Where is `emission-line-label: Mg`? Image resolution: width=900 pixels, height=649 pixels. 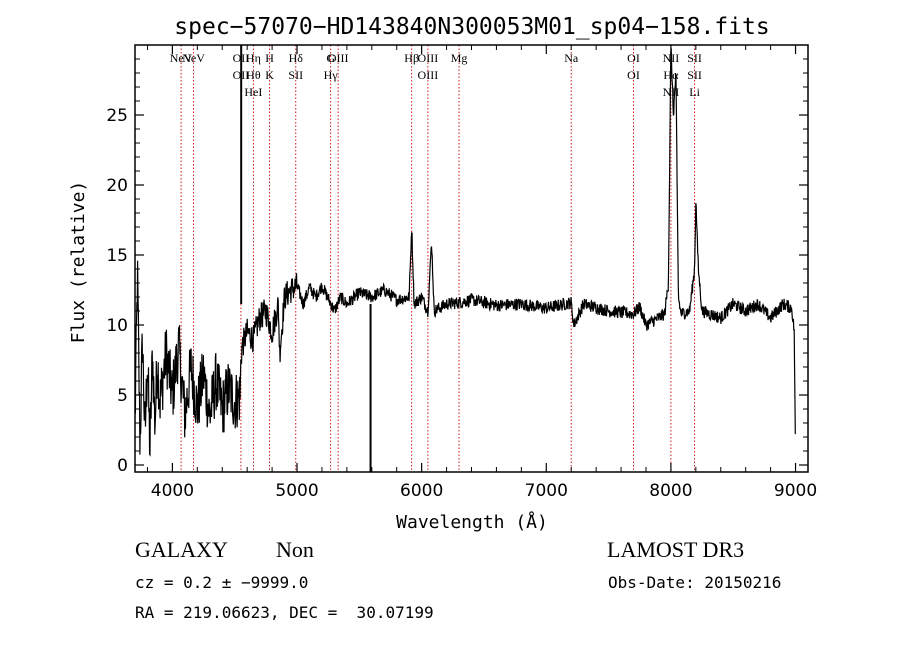
emission-line-label: Mg is located at coordinates (459, 58).